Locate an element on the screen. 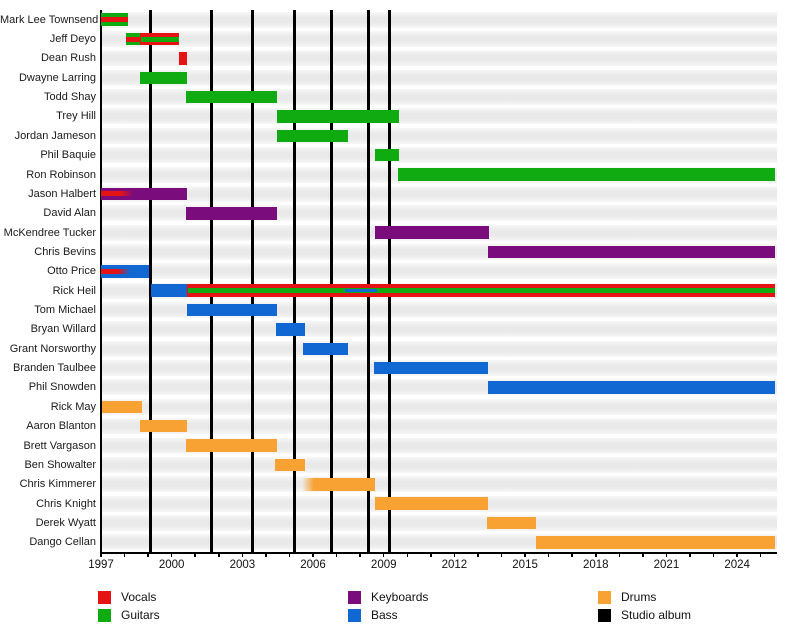 The width and height of the screenshot is (790, 630). legend-label-keyboards: Keyboards is located at coordinates (400, 597).